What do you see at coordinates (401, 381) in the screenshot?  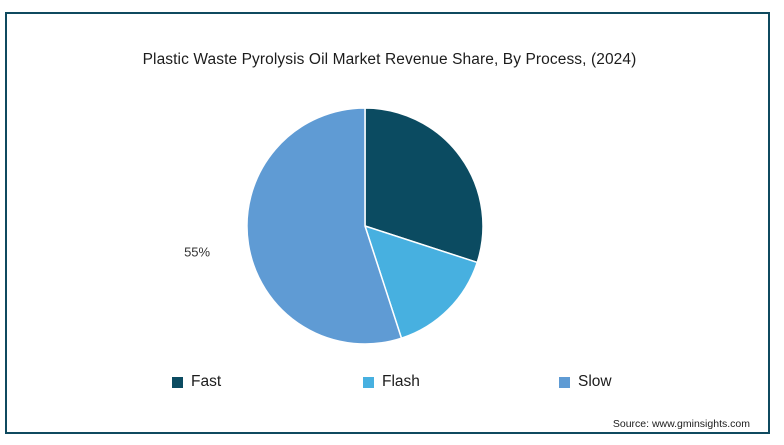 I see `legend-label-flash: Flash` at bounding box center [401, 381].